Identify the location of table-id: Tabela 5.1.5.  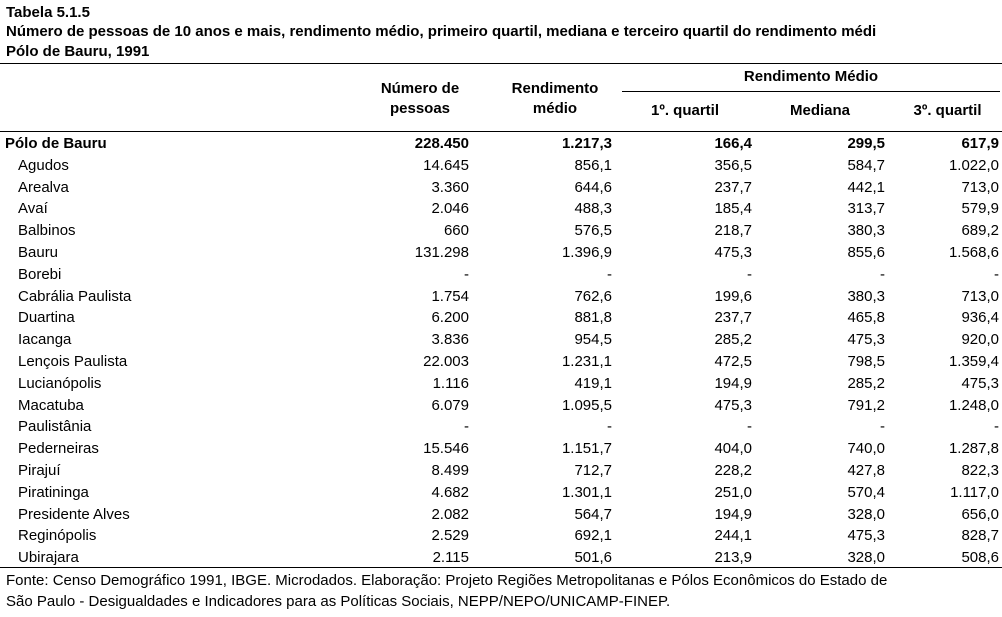
(48, 12).